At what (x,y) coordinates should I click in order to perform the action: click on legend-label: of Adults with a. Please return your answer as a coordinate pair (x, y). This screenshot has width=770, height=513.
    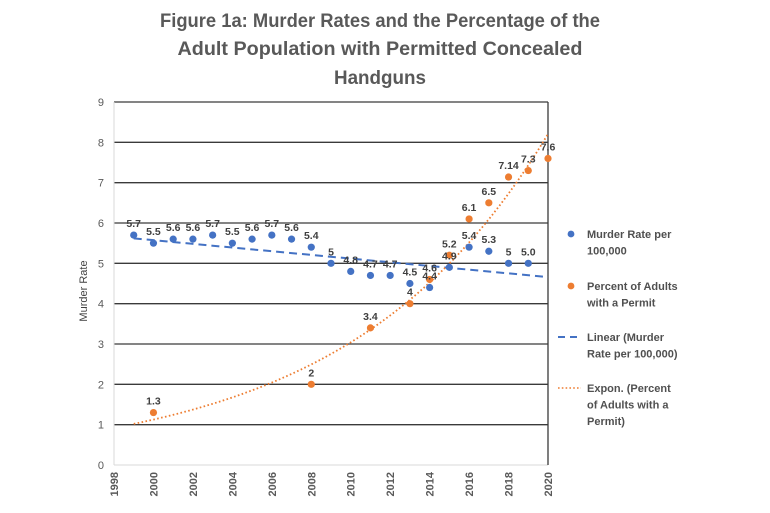
    Looking at the image, I should click on (628, 406).